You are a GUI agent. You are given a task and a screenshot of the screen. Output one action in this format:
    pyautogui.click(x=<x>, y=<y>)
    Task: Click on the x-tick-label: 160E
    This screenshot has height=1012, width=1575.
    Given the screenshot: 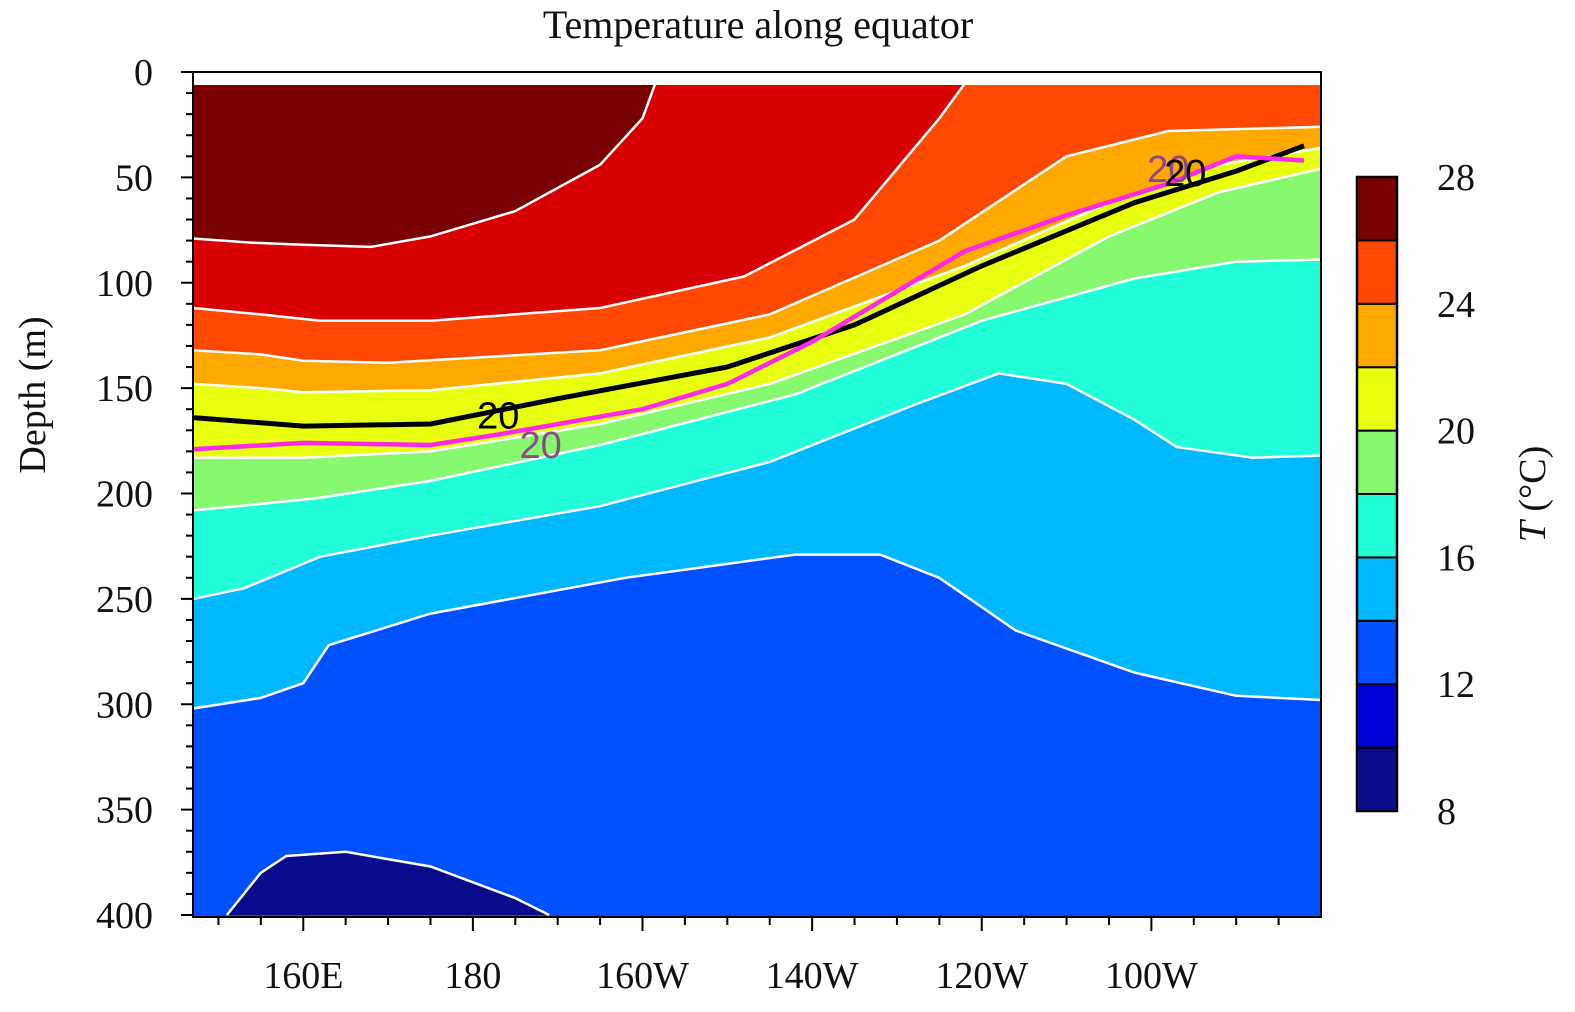 What is the action you would take?
    pyautogui.click(x=303, y=976)
    